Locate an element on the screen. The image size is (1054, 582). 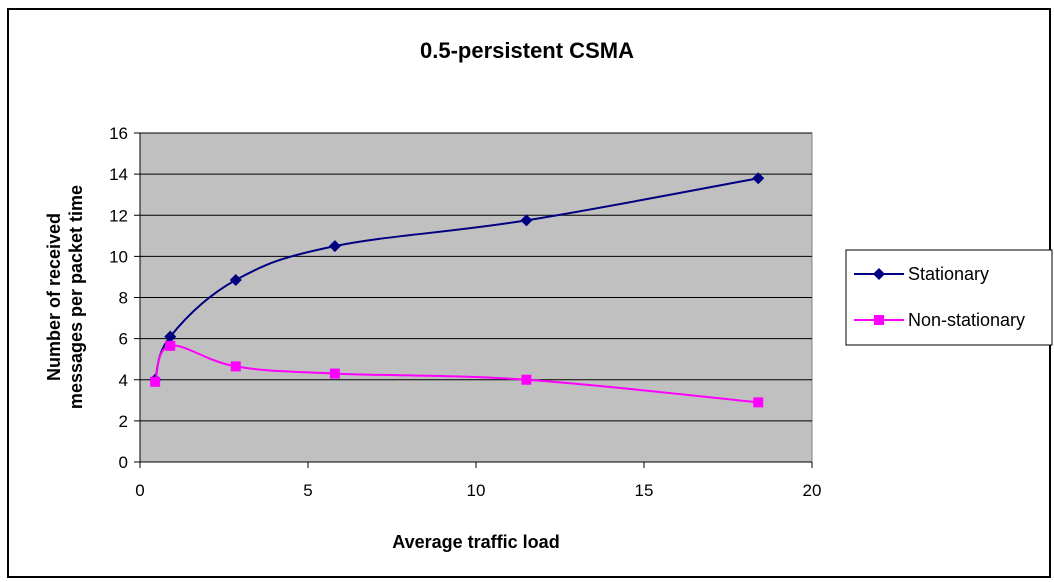
legend-marker-square is located at coordinates (879, 320).